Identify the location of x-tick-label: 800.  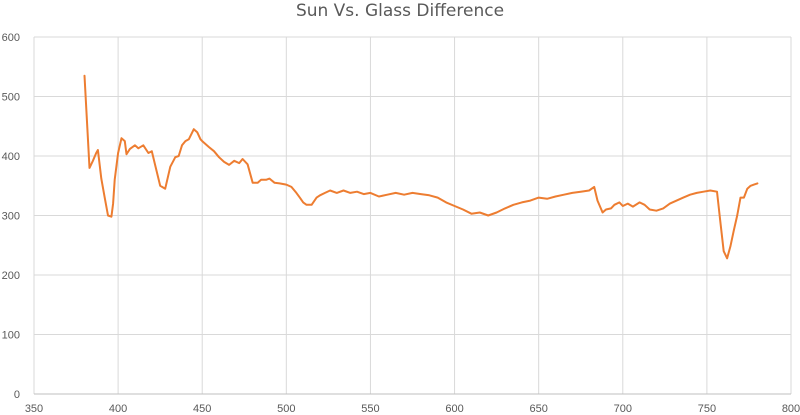
(791, 409).